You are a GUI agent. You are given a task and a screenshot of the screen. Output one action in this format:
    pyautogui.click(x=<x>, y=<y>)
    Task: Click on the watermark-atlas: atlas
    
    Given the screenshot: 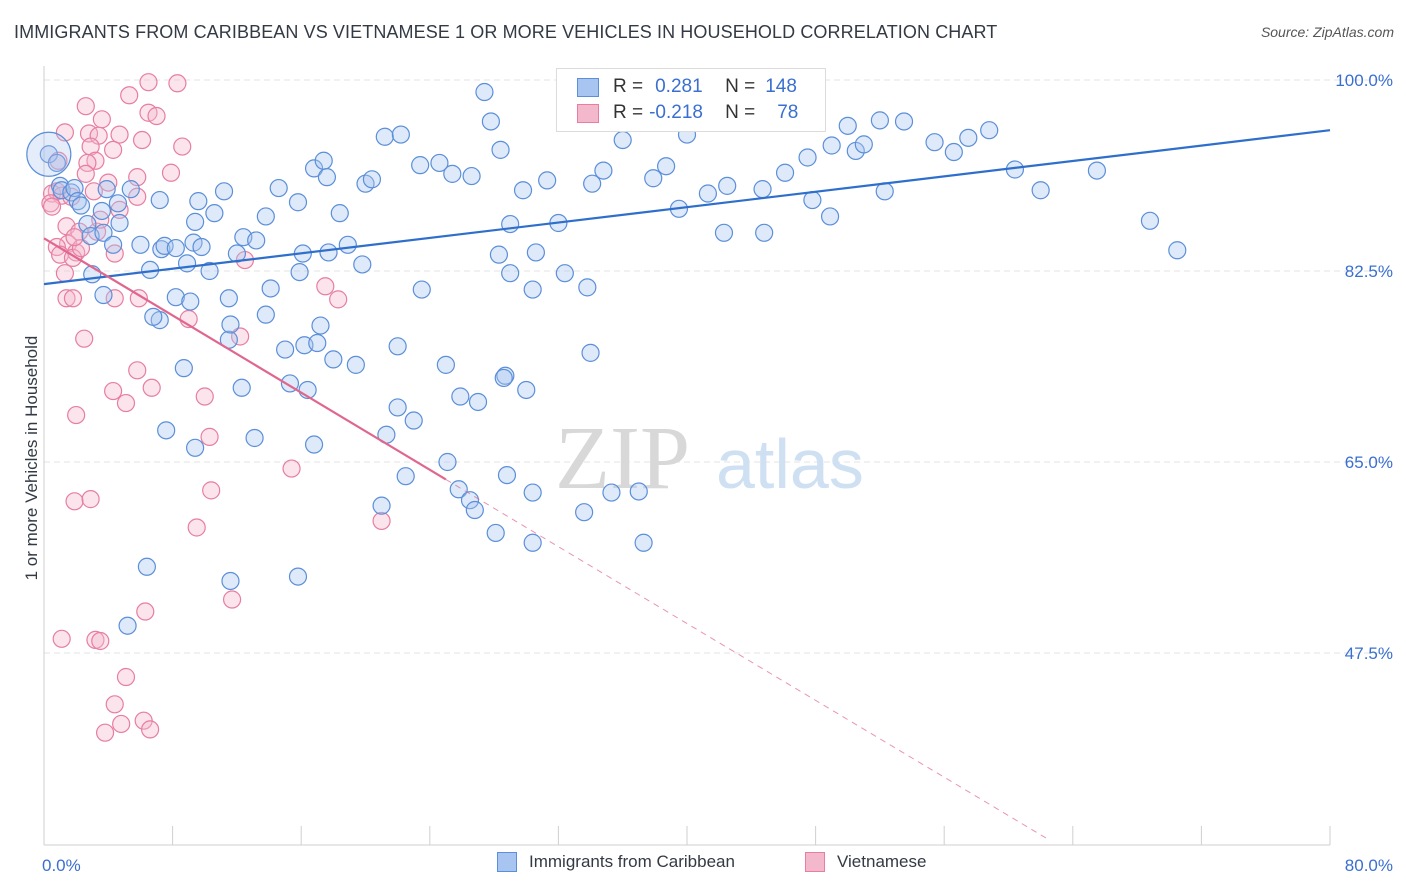 What is the action you would take?
    pyautogui.click(x=790, y=464)
    